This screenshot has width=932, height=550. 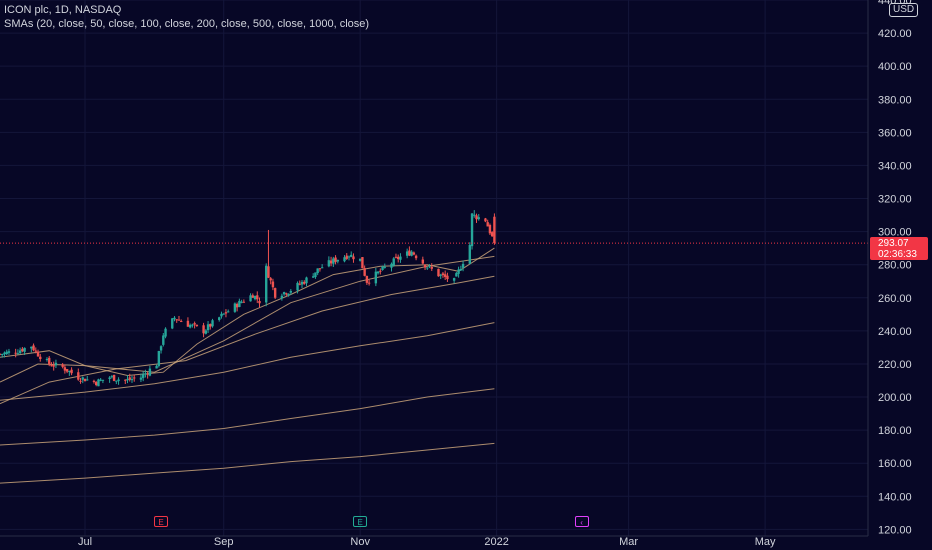 What do you see at coordinates (895, 100) in the screenshot?
I see `y-tick-label: 380.00` at bounding box center [895, 100].